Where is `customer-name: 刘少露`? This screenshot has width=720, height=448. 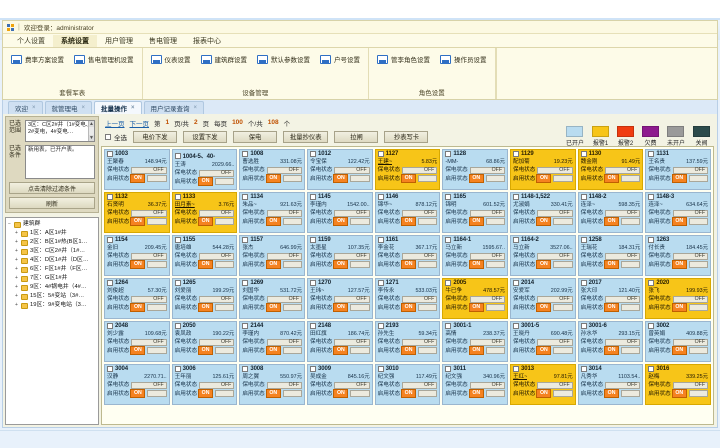 customer-name: 刘少露 is located at coordinates (115, 334).